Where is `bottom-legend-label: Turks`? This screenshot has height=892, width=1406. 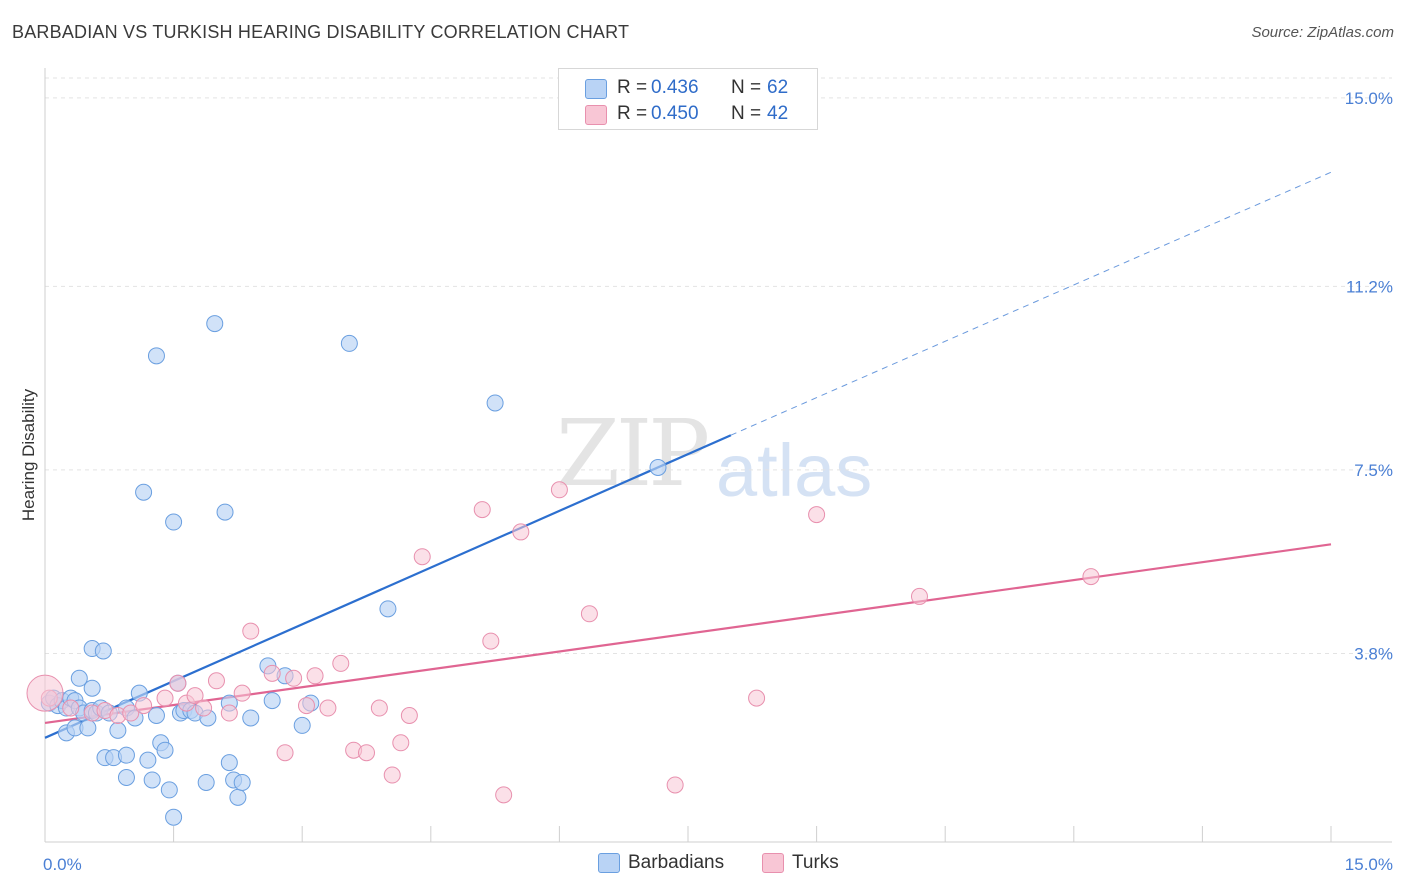
bottom-legend-label: Turks is located at coordinates (815, 862).